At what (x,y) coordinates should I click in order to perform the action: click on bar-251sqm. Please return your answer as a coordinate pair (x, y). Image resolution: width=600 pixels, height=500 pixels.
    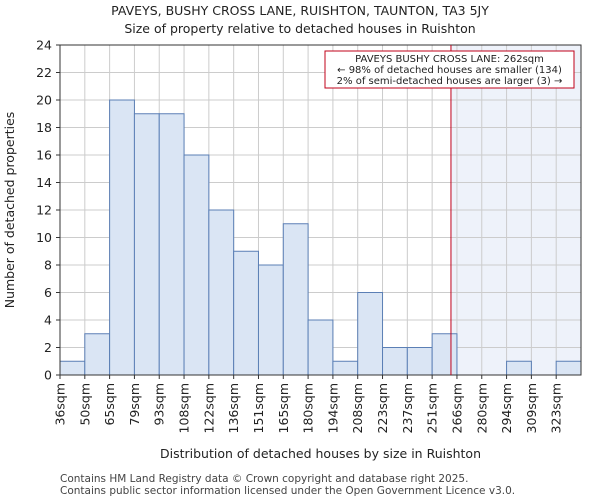
    Looking at the image, I should click on (444, 354).